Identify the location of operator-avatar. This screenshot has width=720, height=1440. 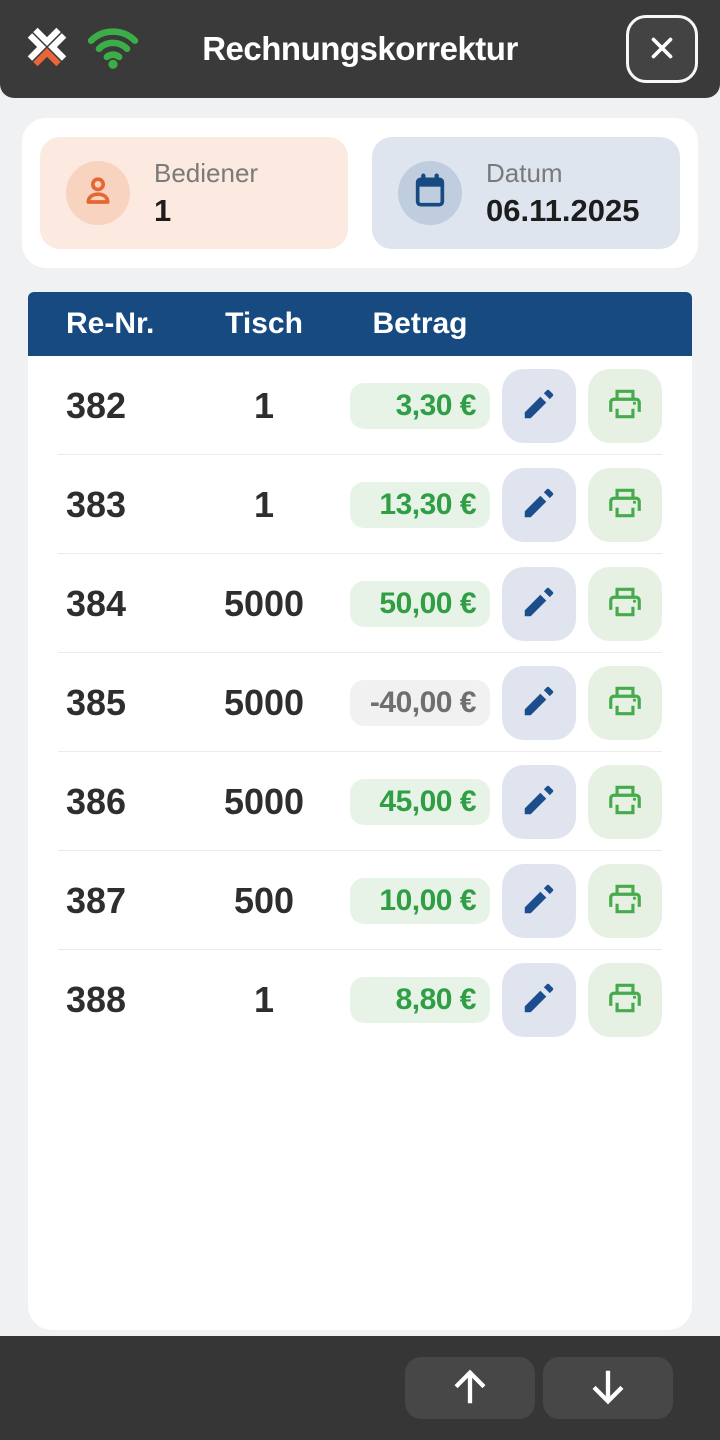
(98, 193).